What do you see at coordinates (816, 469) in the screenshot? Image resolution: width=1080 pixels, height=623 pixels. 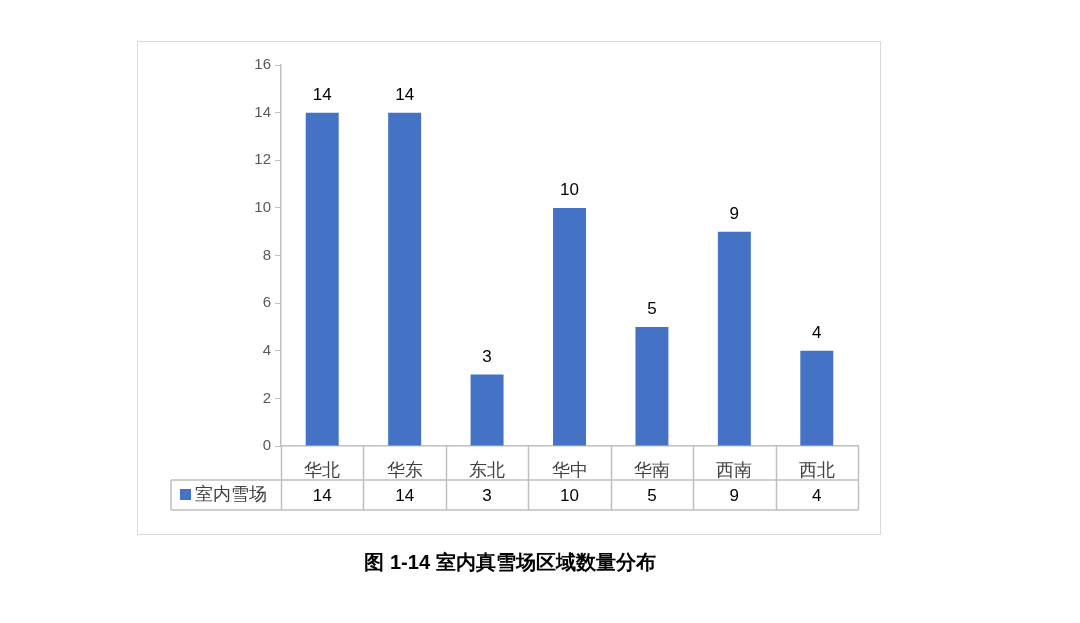 I see `x-tick-label: 西北` at bounding box center [816, 469].